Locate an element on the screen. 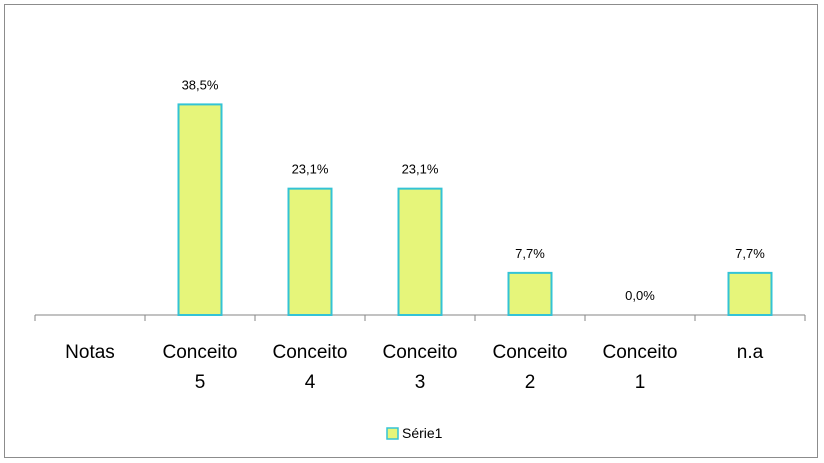 This screenshot has height=463, width=824. legend-swatch is located at coordinates (392, 433).